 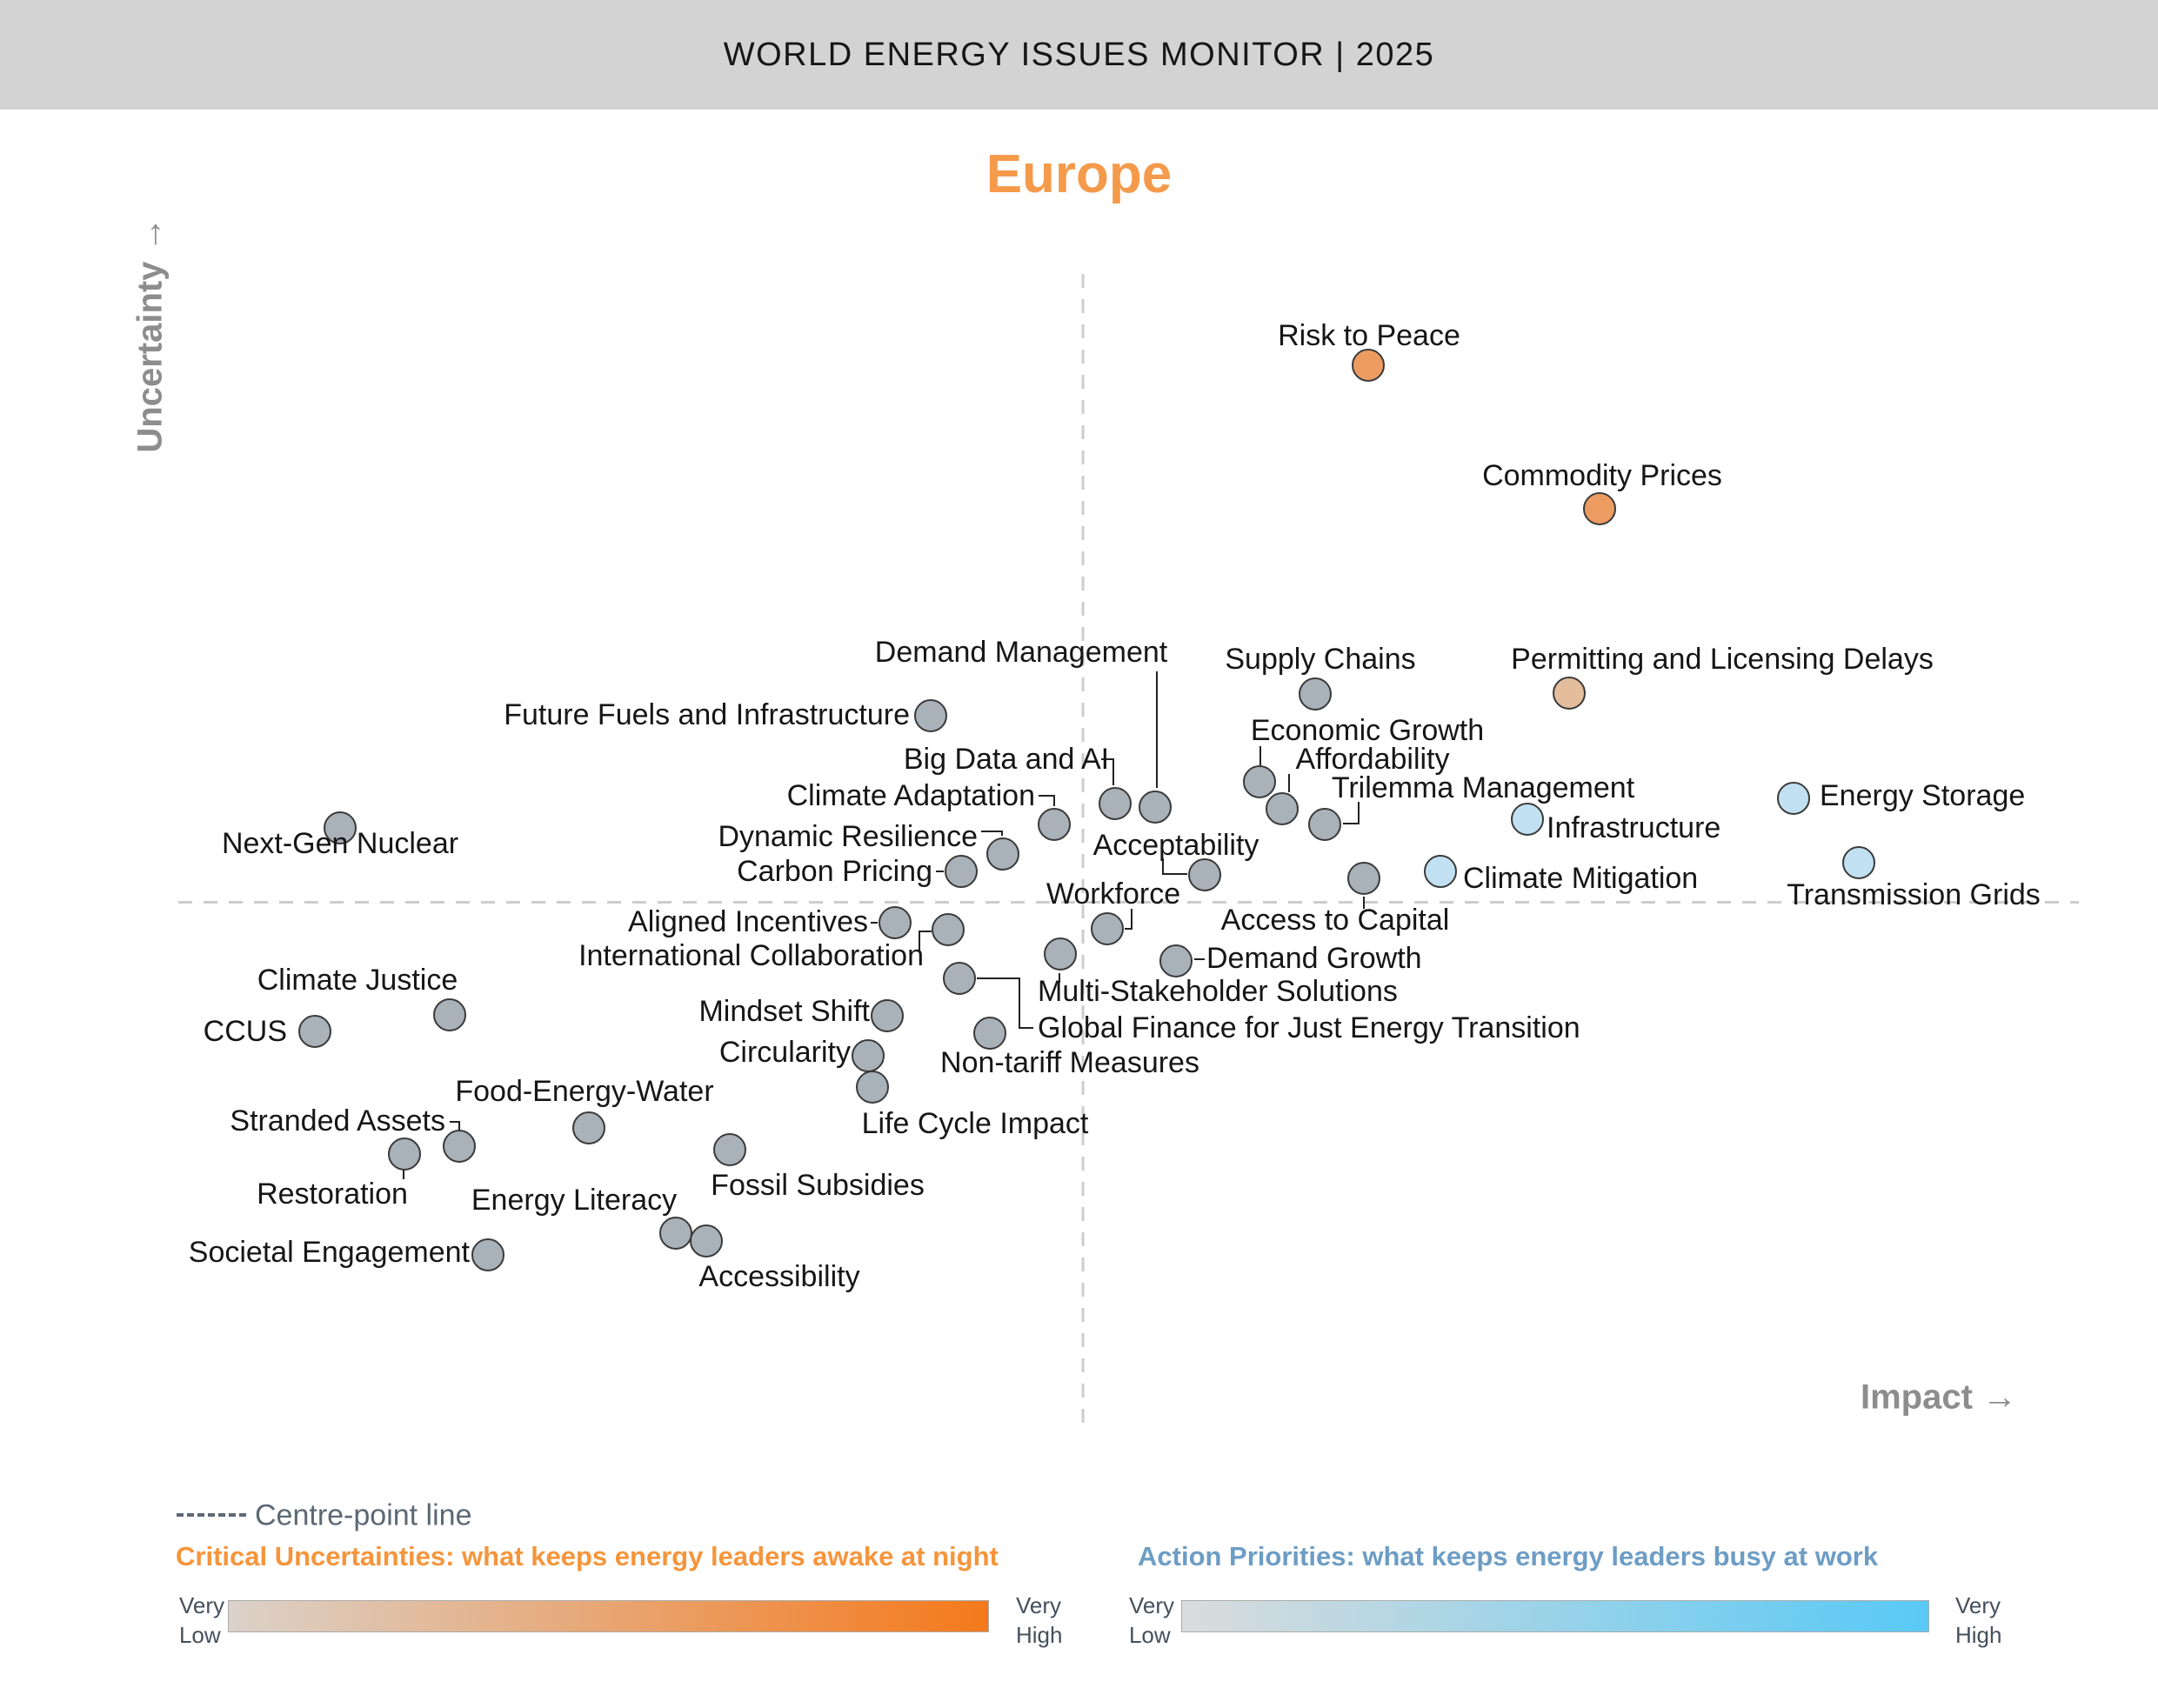 What do you see at coordinates (1923, 795) in the screenshot?
I see `issue-label-energy-storage: Energy Storage` at bounding box center [1923, 795].